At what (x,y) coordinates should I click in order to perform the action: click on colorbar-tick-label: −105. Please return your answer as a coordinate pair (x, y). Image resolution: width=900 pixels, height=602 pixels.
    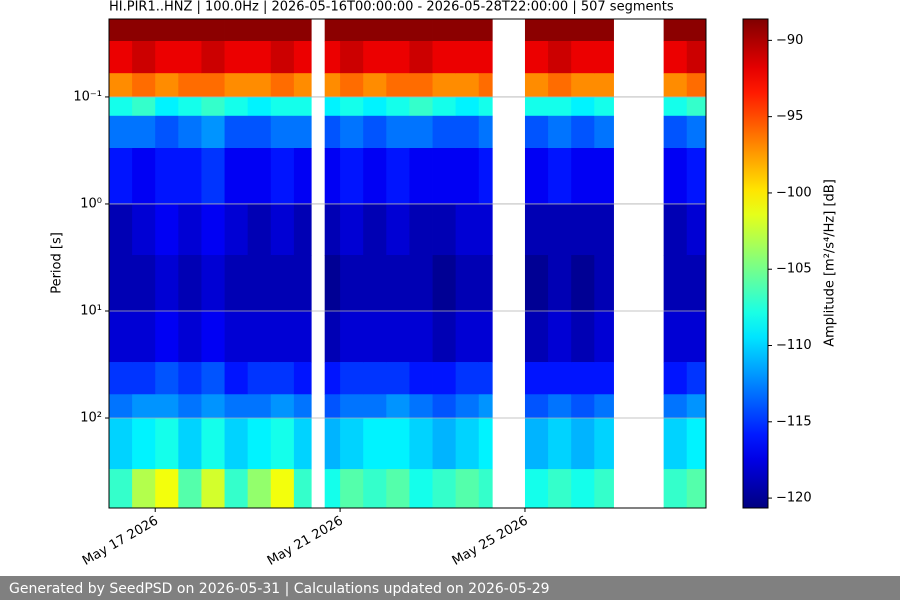
    Looking at the image, I should click on (794, 269).